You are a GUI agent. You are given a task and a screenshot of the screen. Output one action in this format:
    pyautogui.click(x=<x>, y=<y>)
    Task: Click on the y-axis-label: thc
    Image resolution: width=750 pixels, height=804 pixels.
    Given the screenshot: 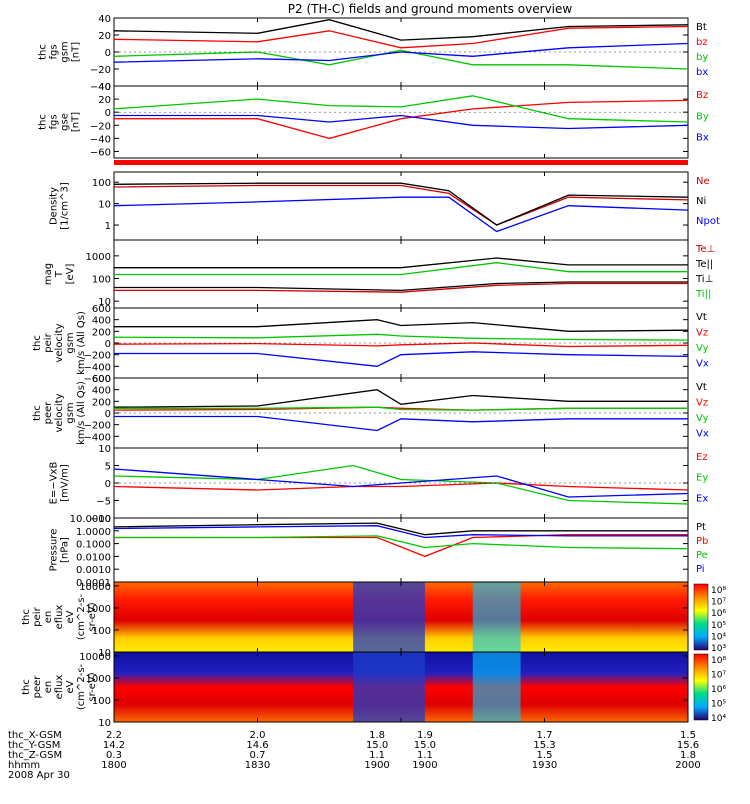 What is the action you would take?
    pyautogui.click(x=43, y=122)
    